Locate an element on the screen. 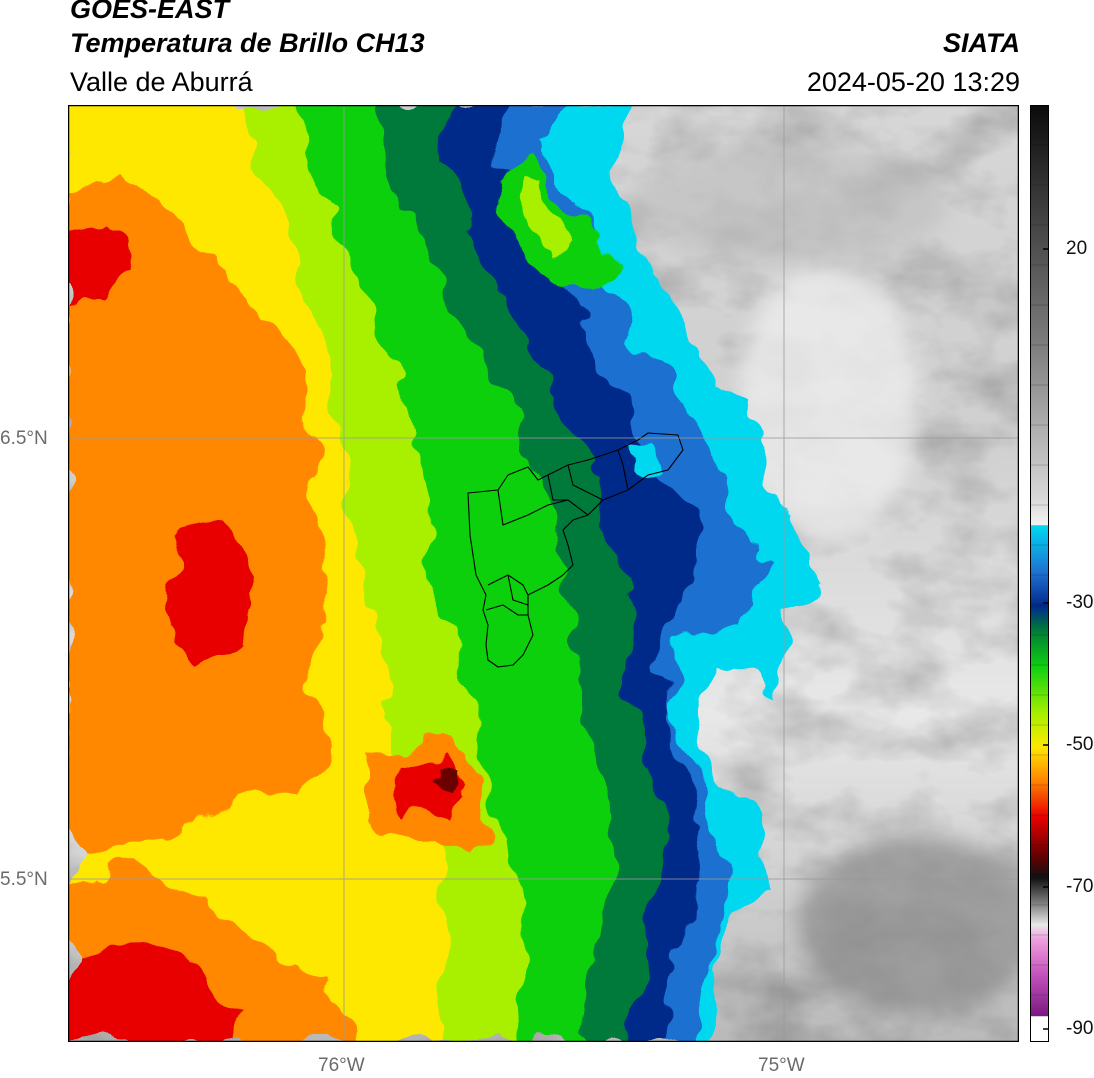 The image size is (1094, 1078). product-title: Temperatura de Brillo CH13 is located at coordinates (247, 43).